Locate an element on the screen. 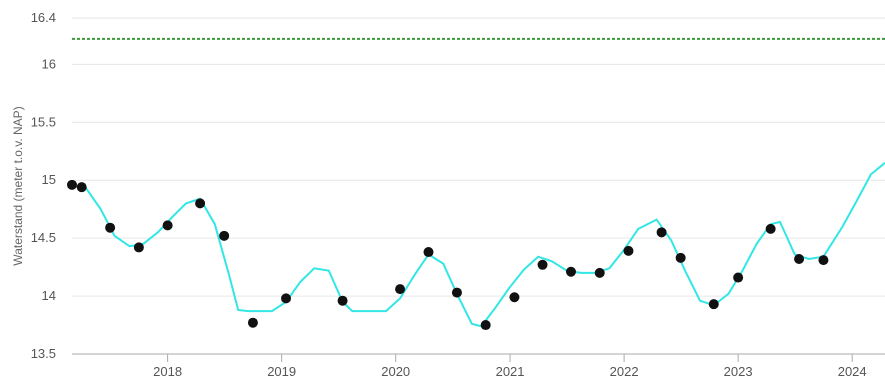 Image resolution: width=885 pixels, height=381 pixels. y-axis: 13.5 14 14.5 15 15.5 16 16.4 is located at coordinates (43, 185).